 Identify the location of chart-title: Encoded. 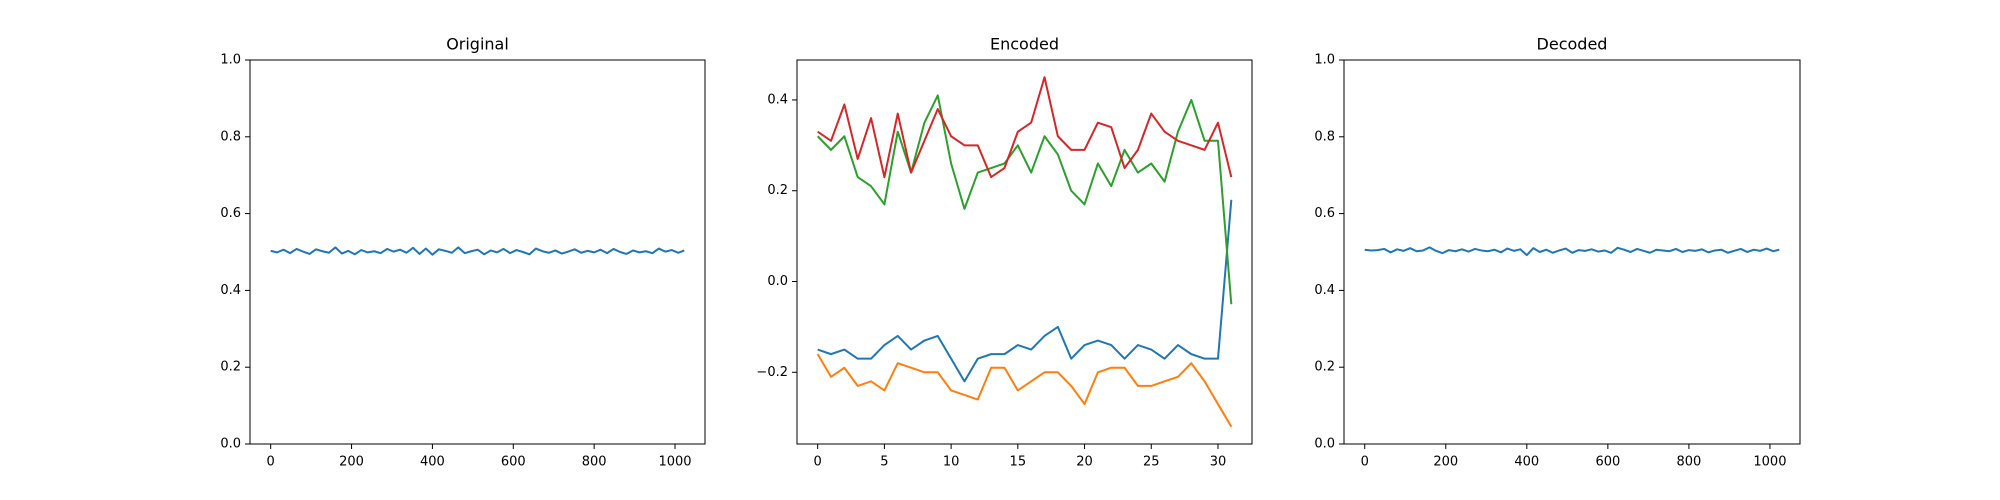
(1024, 44).